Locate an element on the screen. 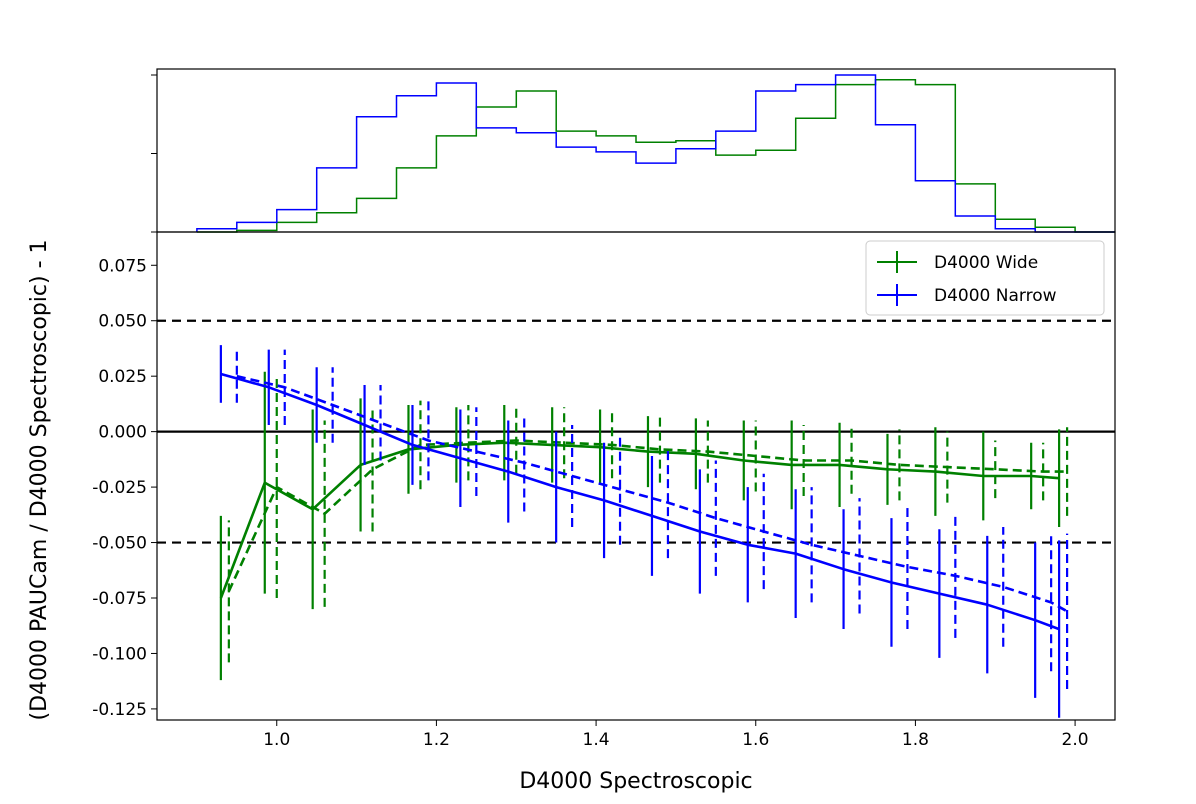  x-tick-label: 1.8 is located at coordinates (915, 740).